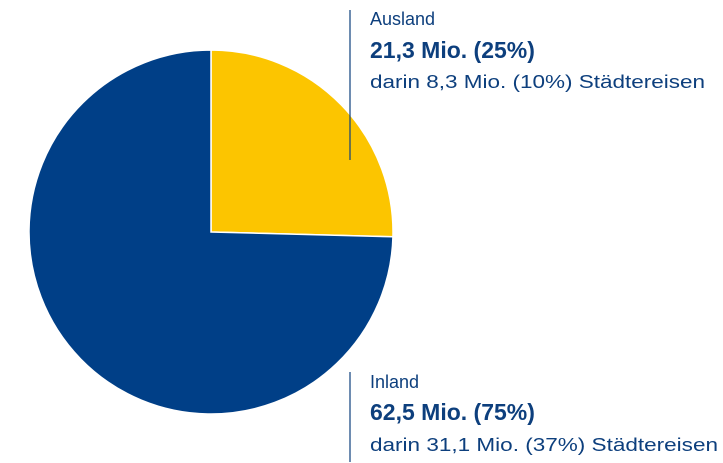 The width and height of the screenshot is (723, 463). What do you see at coordinates (452, 50) in the screenshot?
I see `value-label: 21,3 Mio. (25%)` at bounding box center [452, 50].